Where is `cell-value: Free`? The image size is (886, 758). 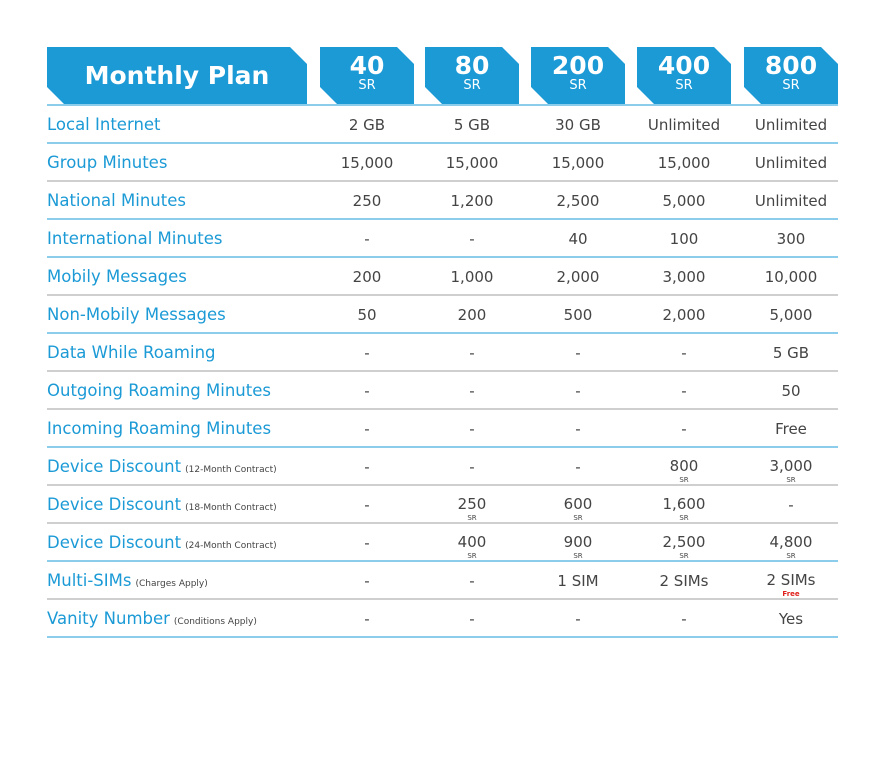 cell-value: Free is located at coordinates (791, 429).